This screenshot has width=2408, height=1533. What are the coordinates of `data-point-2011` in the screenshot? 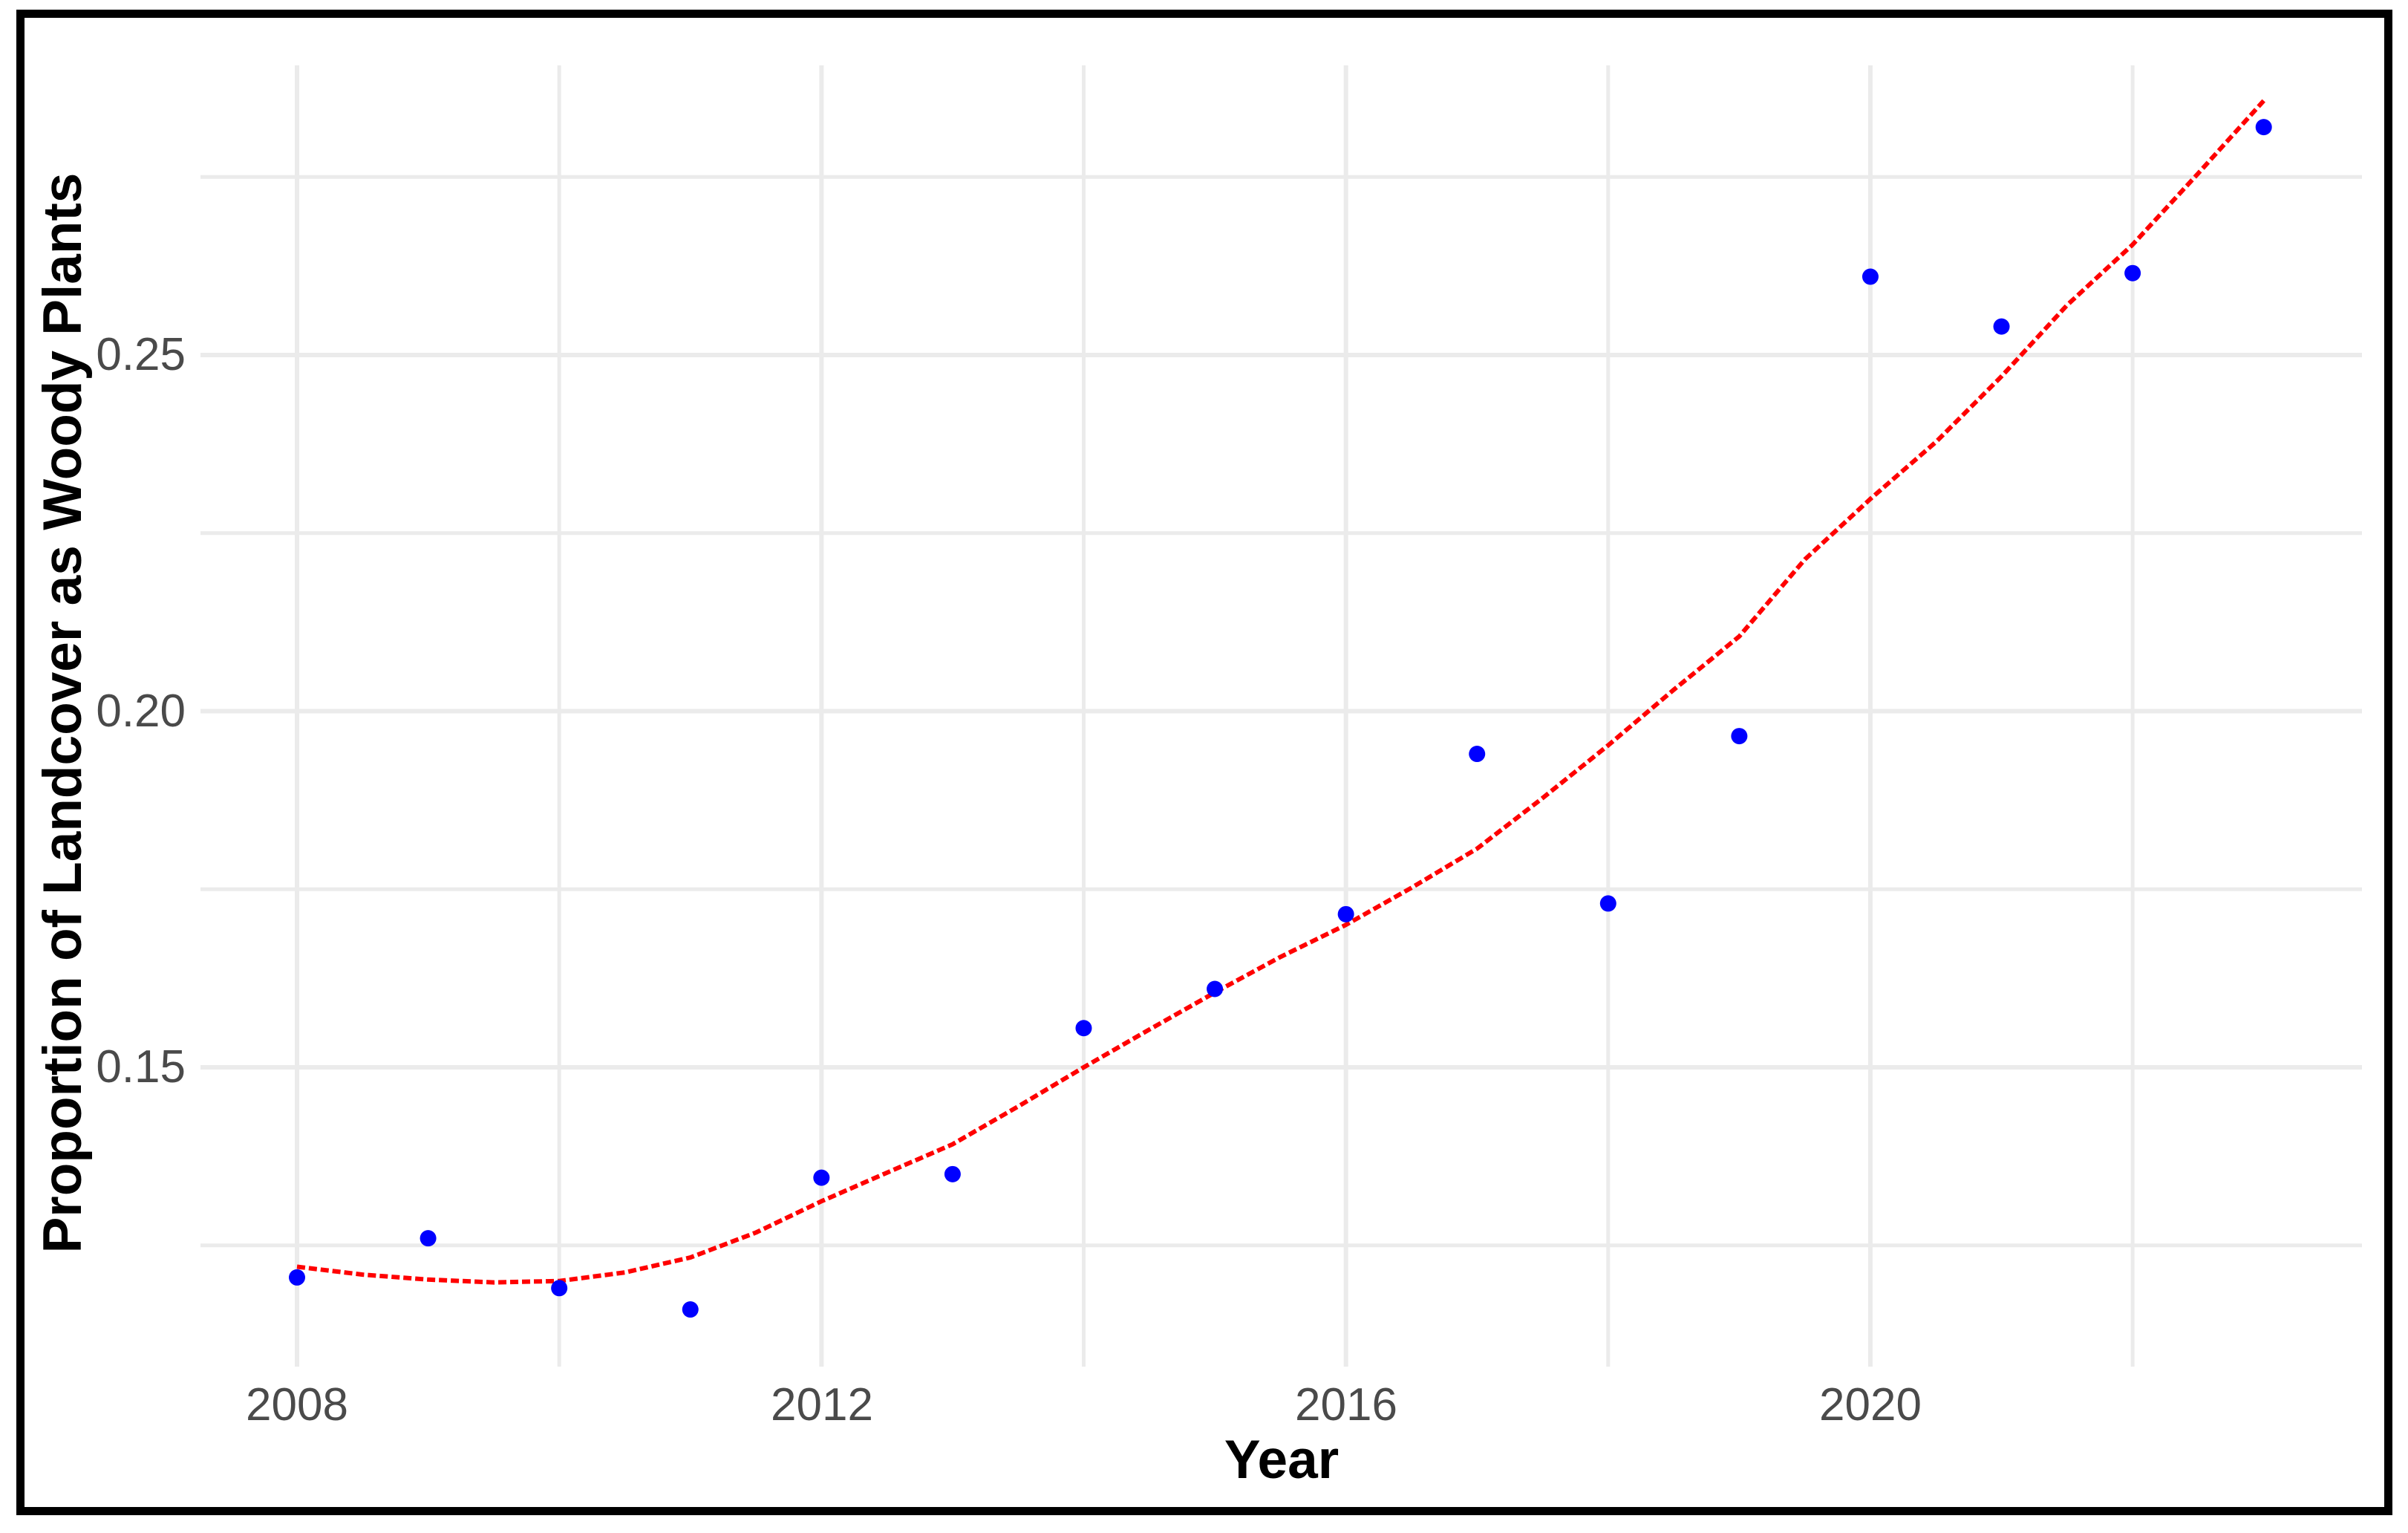 It's located at (690, 1309).